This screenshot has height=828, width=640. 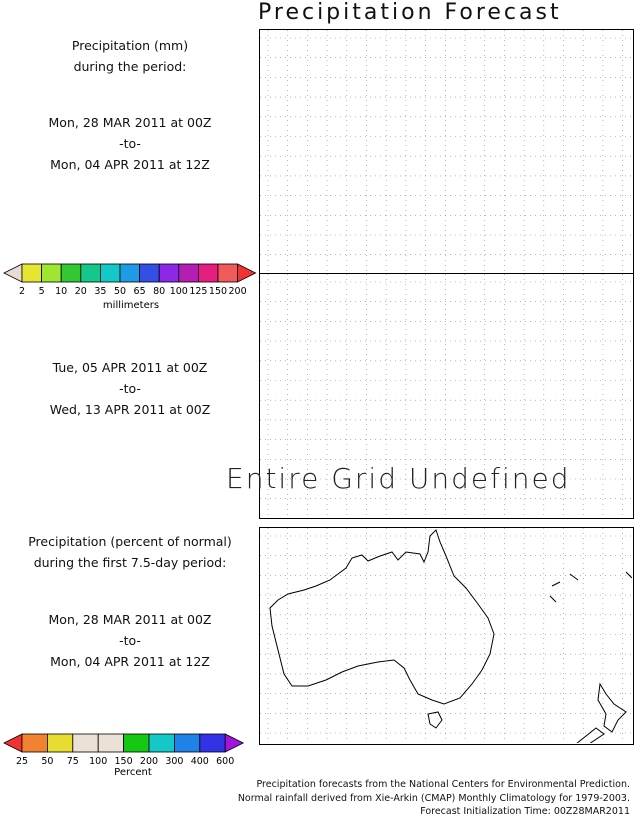 I want to click on pct-colorbar: 25 50 75 100 150 200 300 400 600 Percent, so click(x=124, y=755).